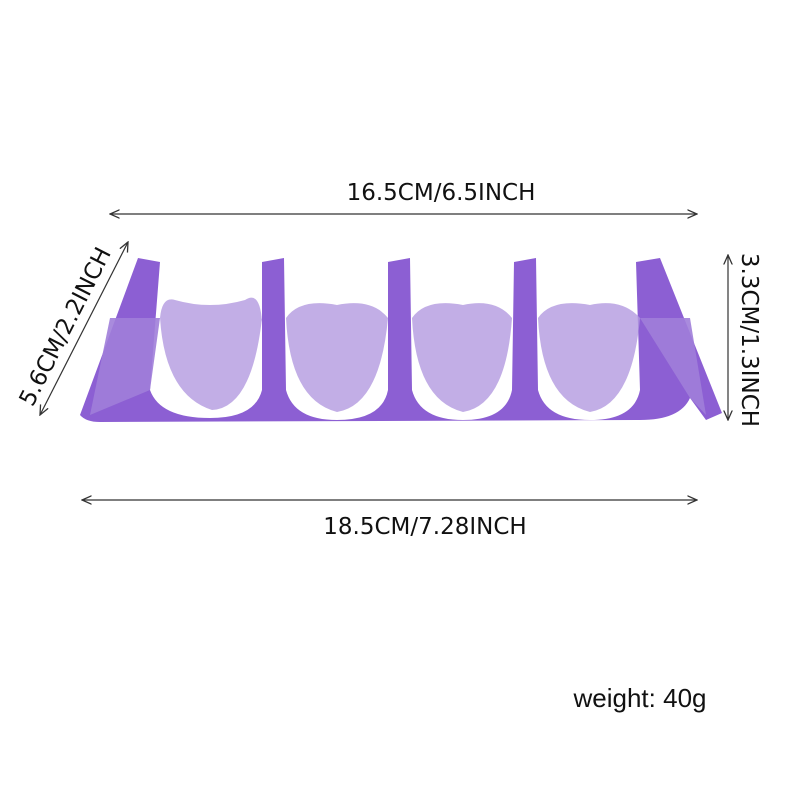 This screenshot has height=790, width=790. What do you see at coordinates (640, 698) in the screenshot?
I see `weight-label: weight: 40g` at bounding box center [640, 698].